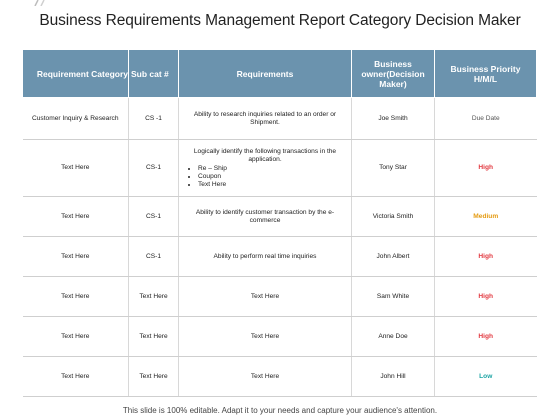 This screenshot has height=420, width=560. I want to click on cell-category: Customer Inquiry & Research, so click(75, 118).